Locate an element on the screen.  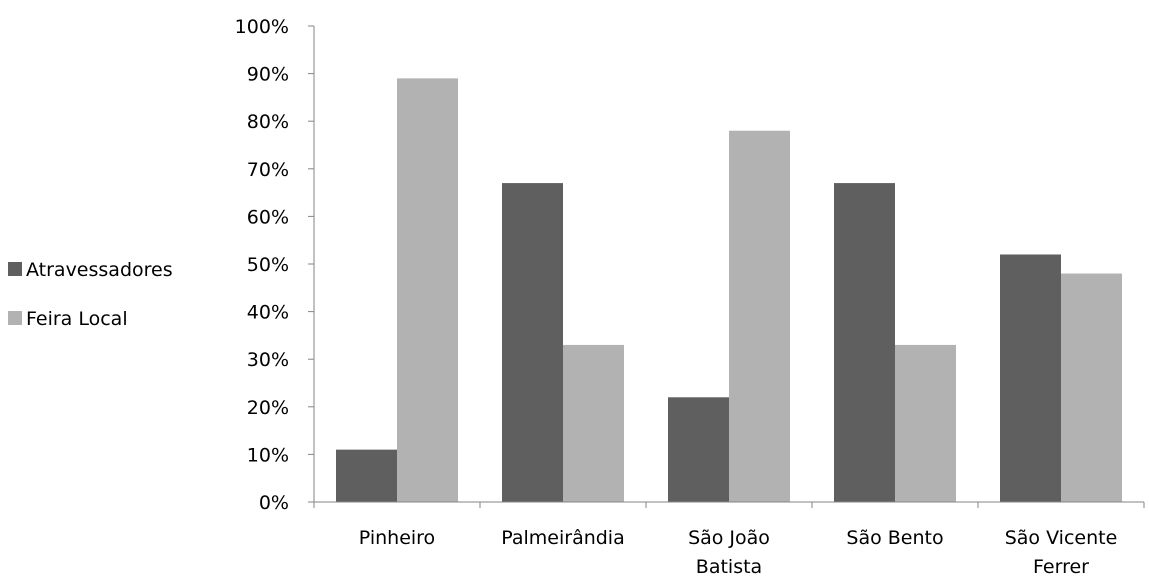
y-tick-label: 70% is located at coordinates (268, 170).